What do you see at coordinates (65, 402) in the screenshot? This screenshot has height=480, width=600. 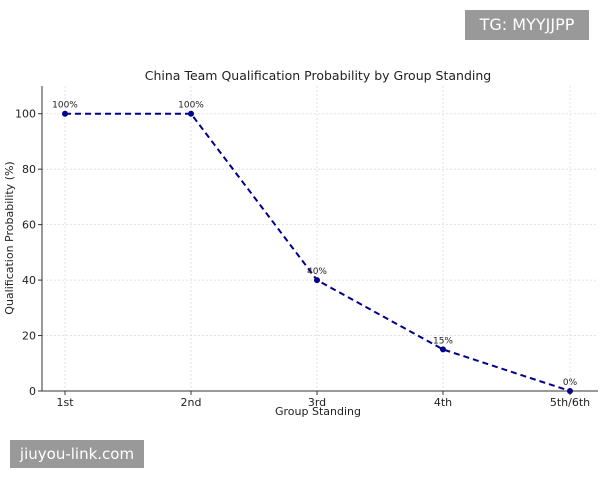 I see `x-tick-label: 1st` at bounding box center [65, 402].